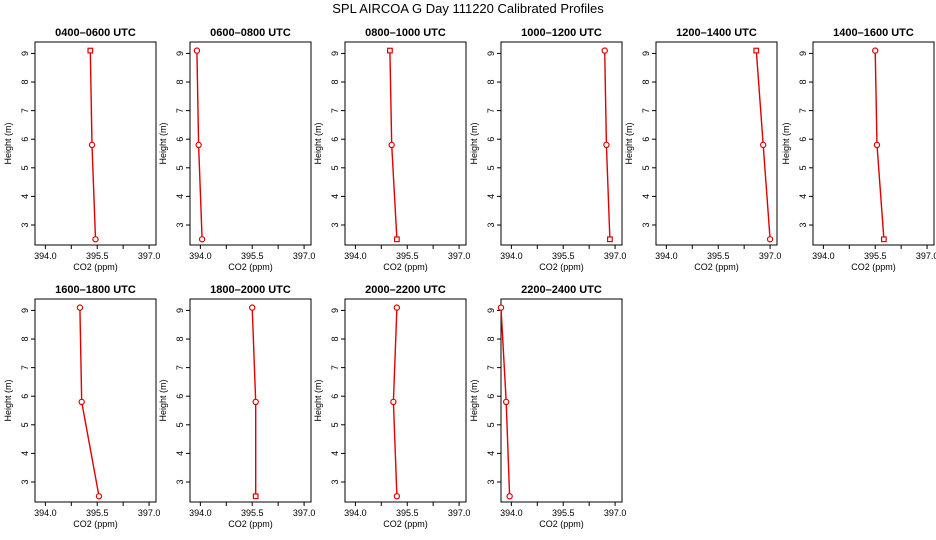  Describe the element at coordinates (95, 290) in the screenshot. I see `panel-title: 1600–1800 UTC` at that location.